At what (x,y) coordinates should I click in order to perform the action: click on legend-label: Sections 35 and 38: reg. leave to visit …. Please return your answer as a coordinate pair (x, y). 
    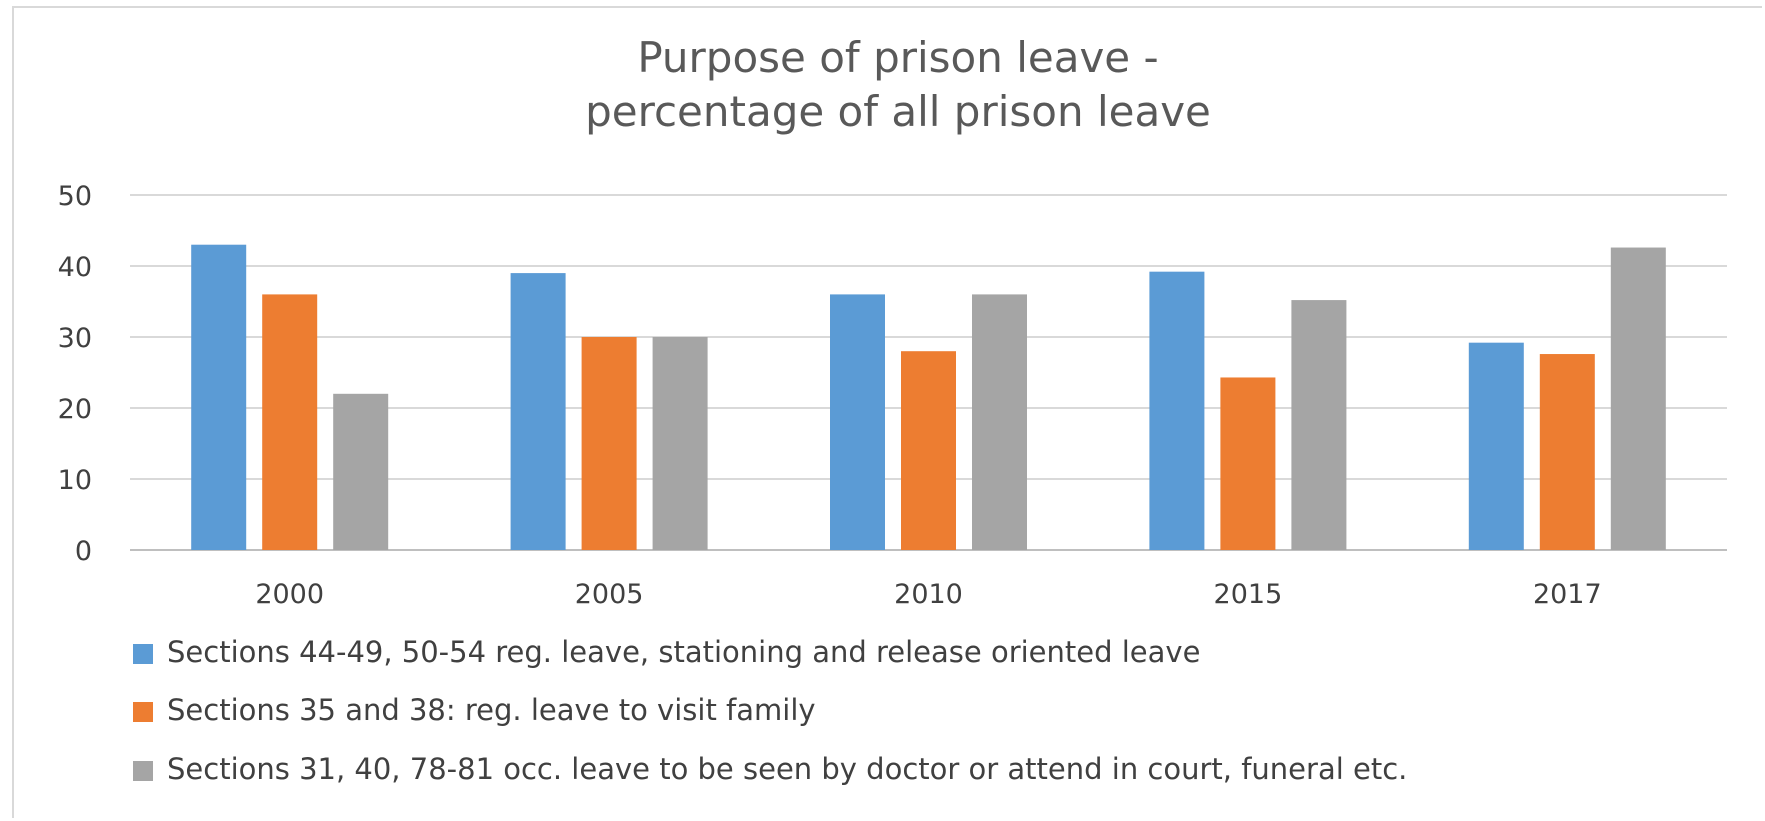
    Looking at the image, I should click on (491, 710).